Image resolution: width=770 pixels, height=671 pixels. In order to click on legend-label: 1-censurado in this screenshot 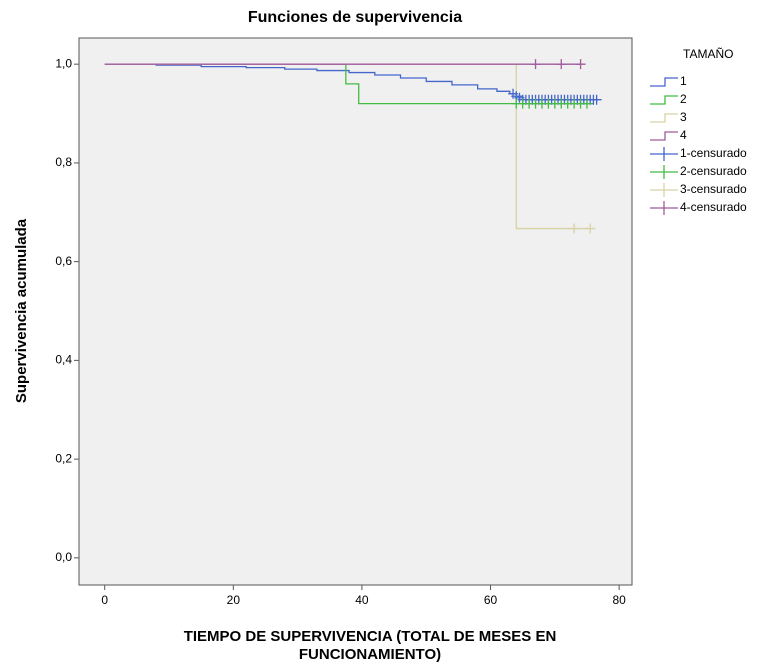, I will do `click(713, 153)`.